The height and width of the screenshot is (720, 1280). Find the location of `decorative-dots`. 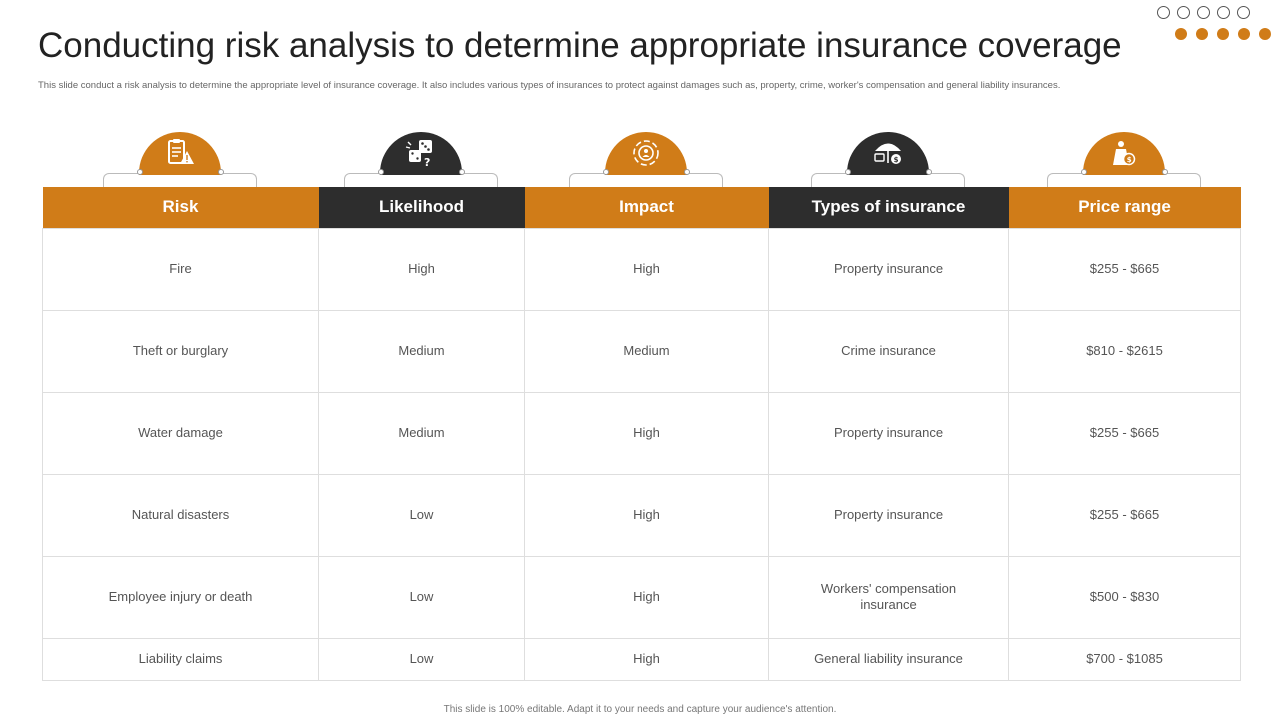

decorative-dots is located at coordinates (1207, 27).